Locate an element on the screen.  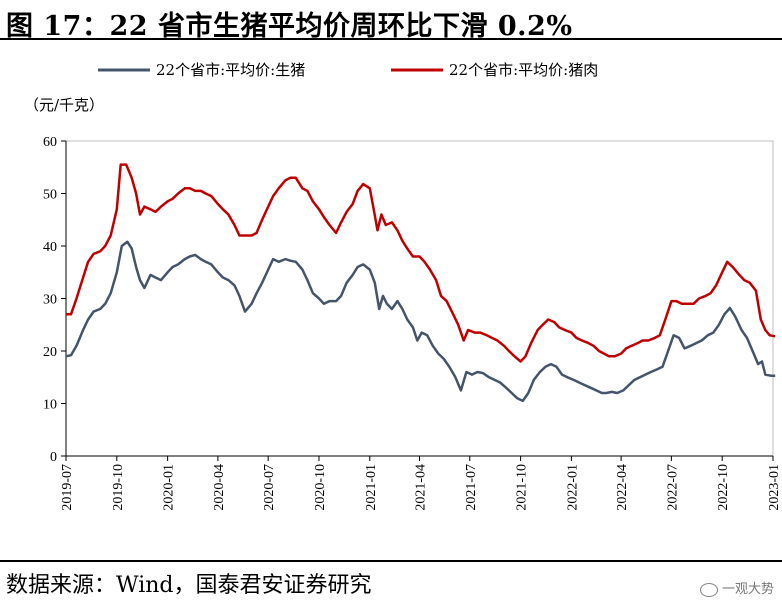
y-axis: 0 10 20 30 40 50 60 is located at coordinates (55, 300).